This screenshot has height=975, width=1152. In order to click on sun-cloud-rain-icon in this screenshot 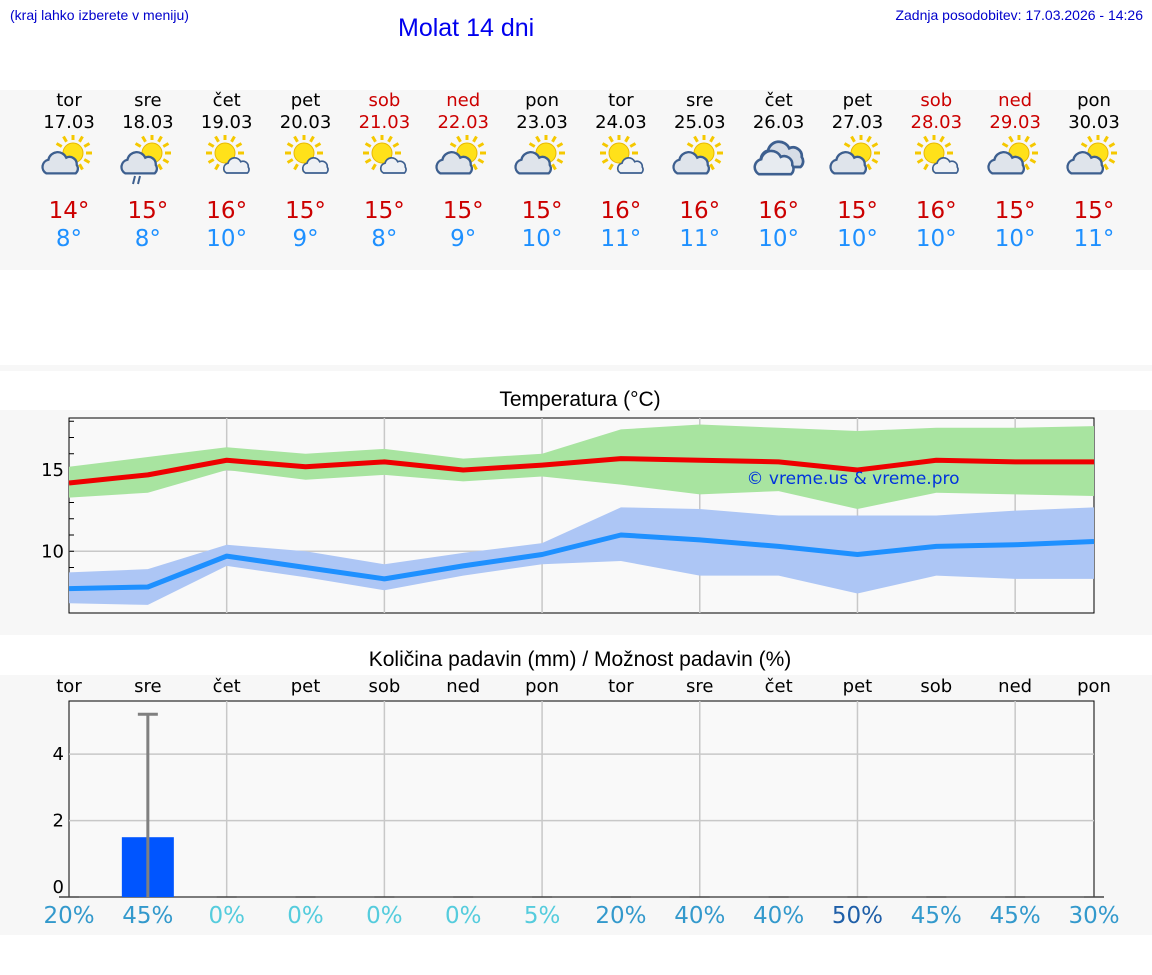, I will do `click(148, 159)`.